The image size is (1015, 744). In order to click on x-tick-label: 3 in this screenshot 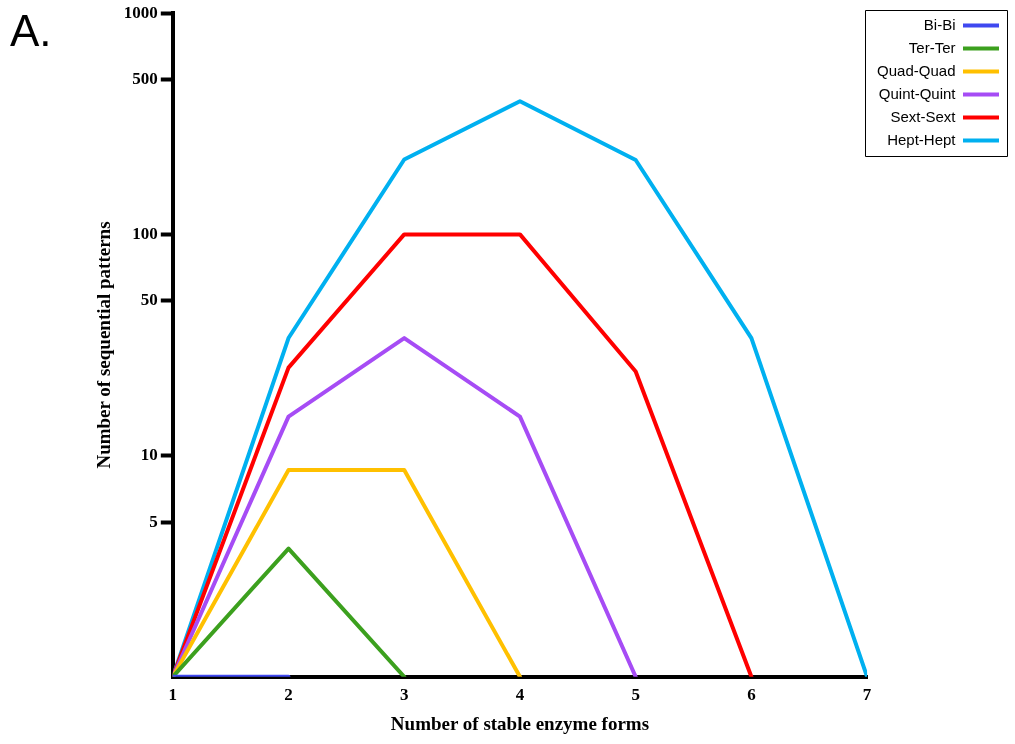, I will do `click(404, 695)`.